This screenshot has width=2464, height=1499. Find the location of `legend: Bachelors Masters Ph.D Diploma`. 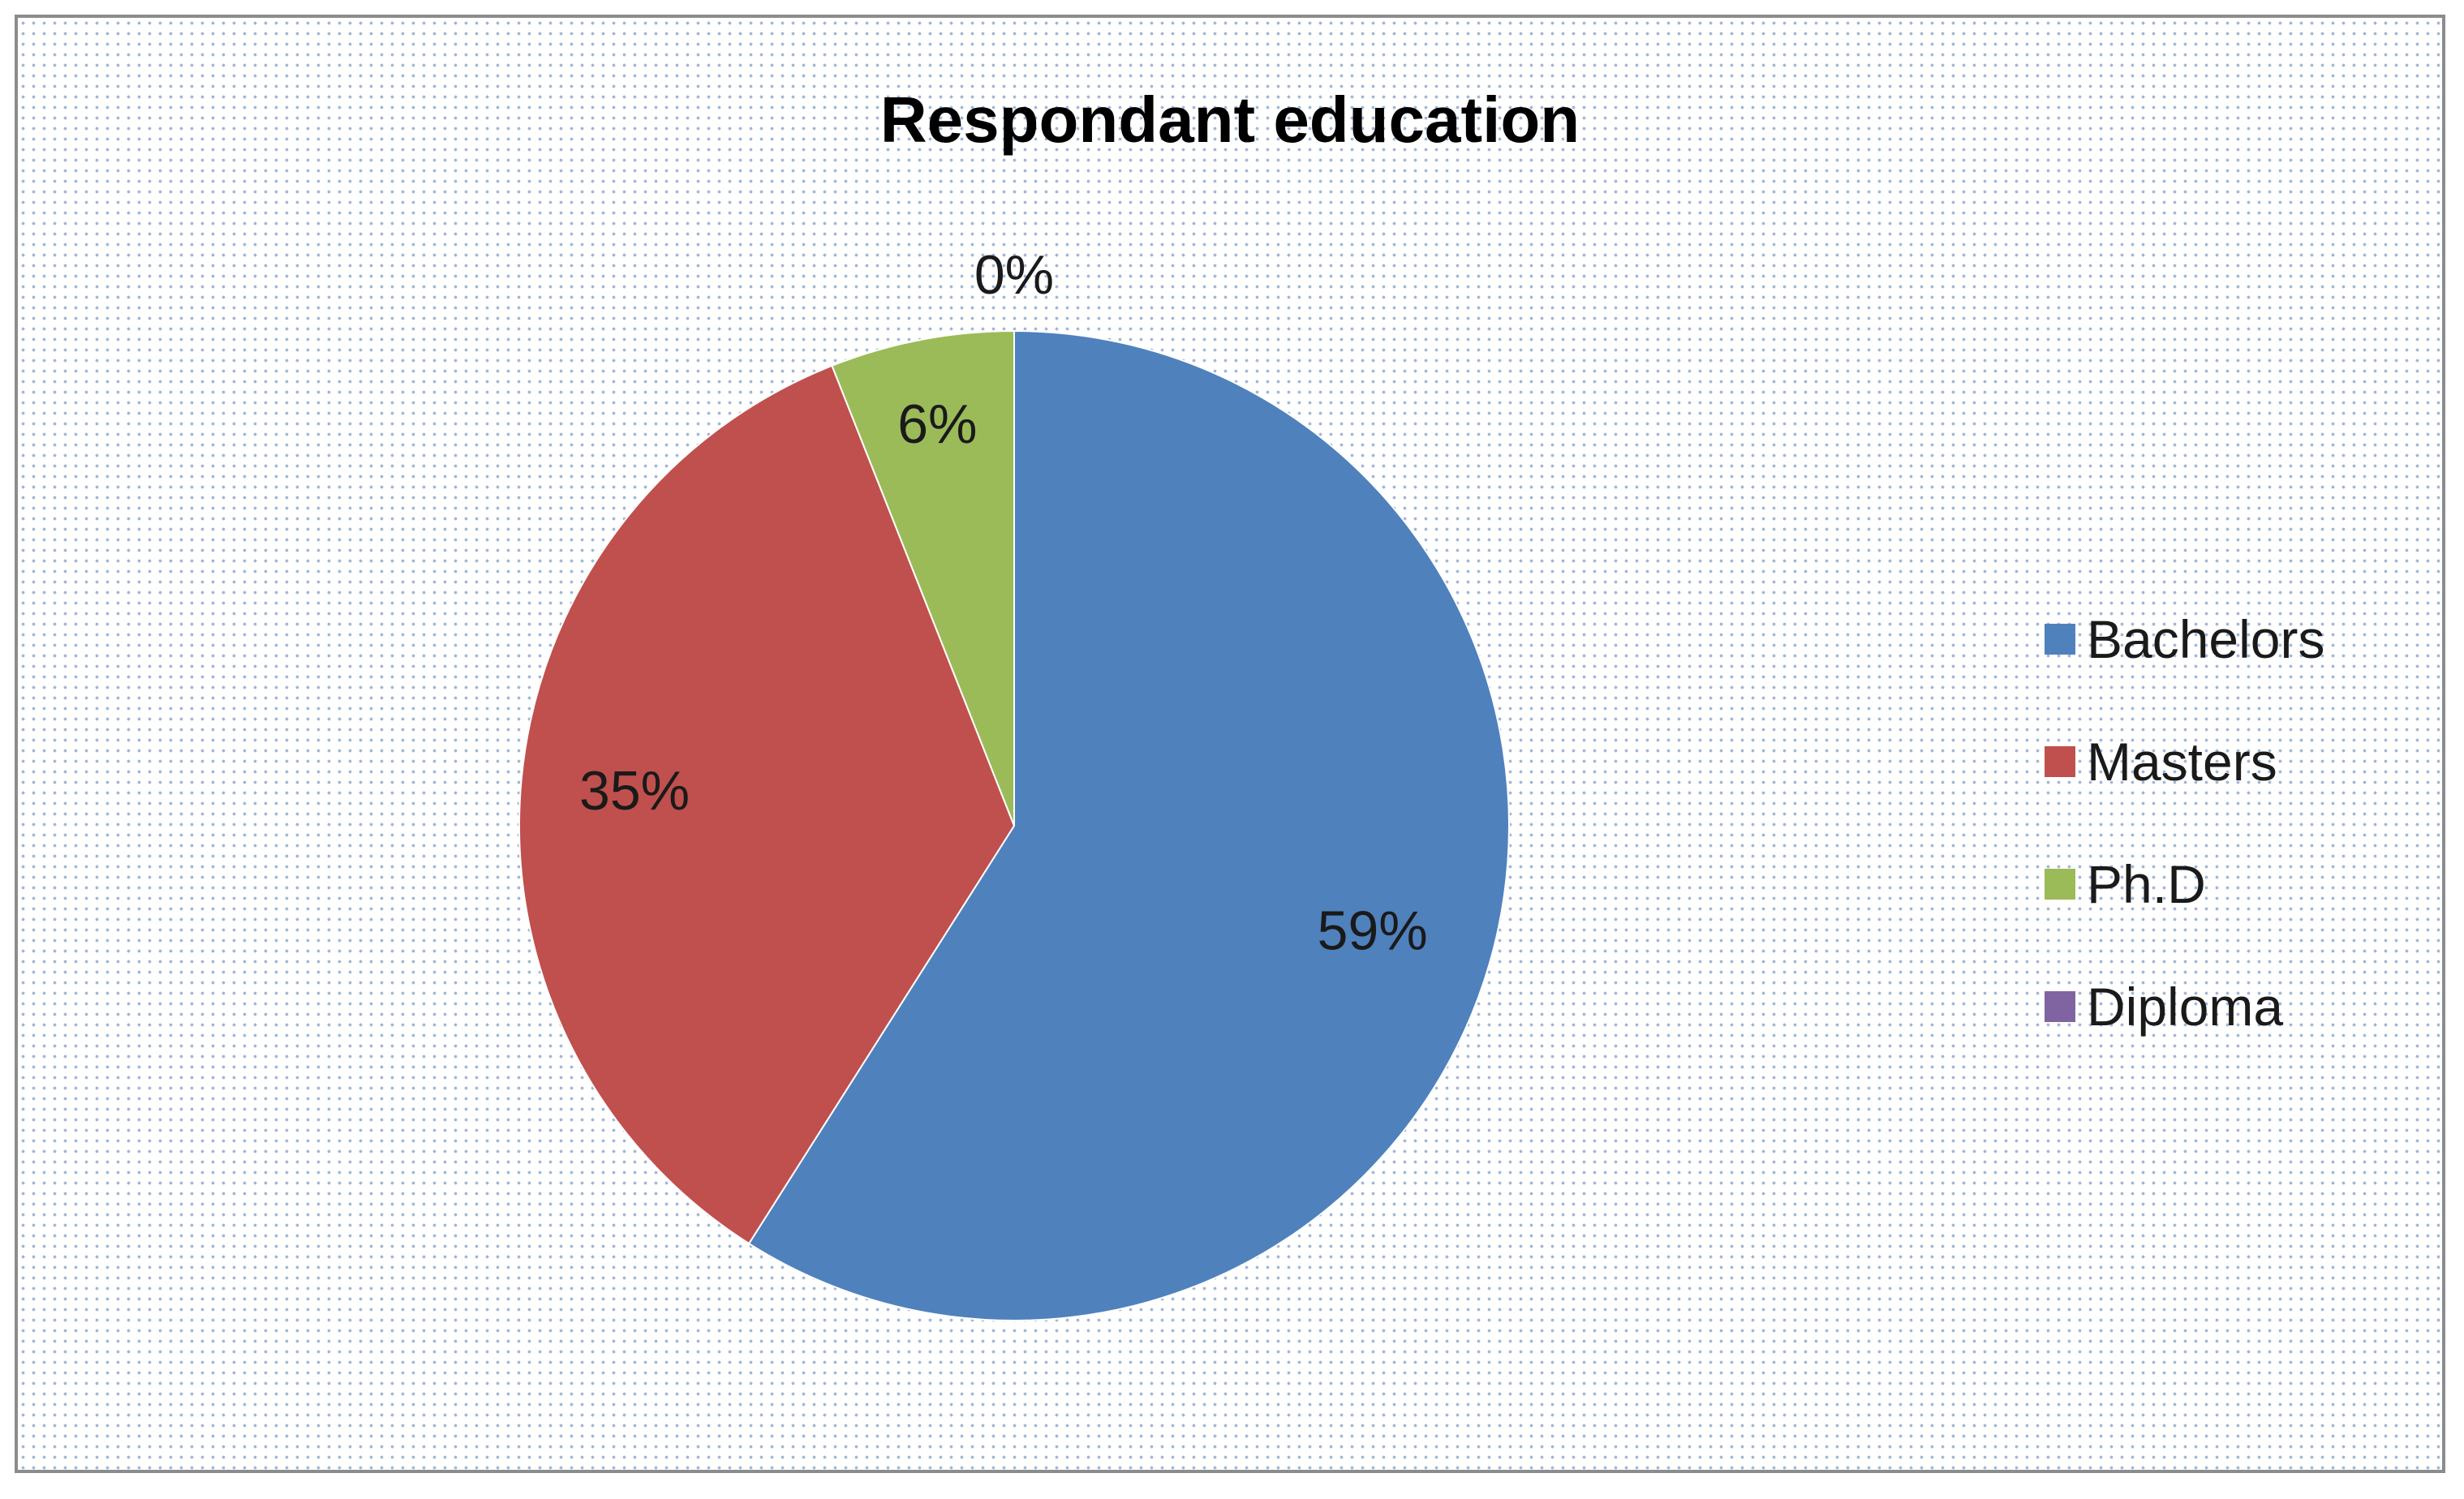

legend: Bachelors Masters Ph.D Diploma is located at coordinates (2185, 823).